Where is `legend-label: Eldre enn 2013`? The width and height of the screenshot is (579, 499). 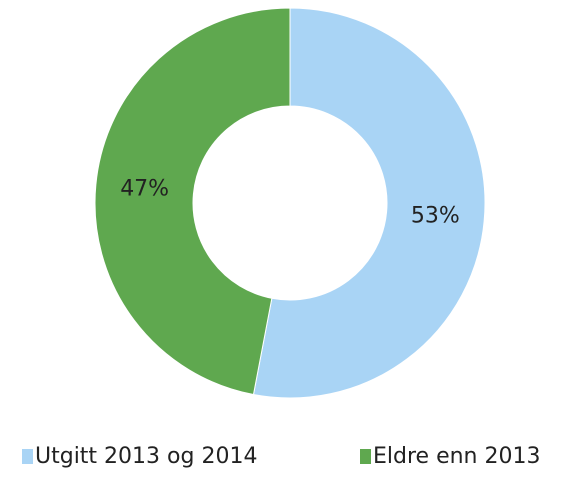 legend-label: Eldre enn 2013 is located at coordinates (456, 456).